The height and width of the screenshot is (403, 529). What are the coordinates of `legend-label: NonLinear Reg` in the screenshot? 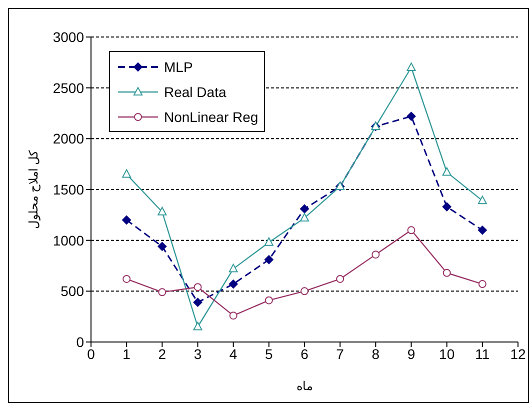 It's located at (211, 116).